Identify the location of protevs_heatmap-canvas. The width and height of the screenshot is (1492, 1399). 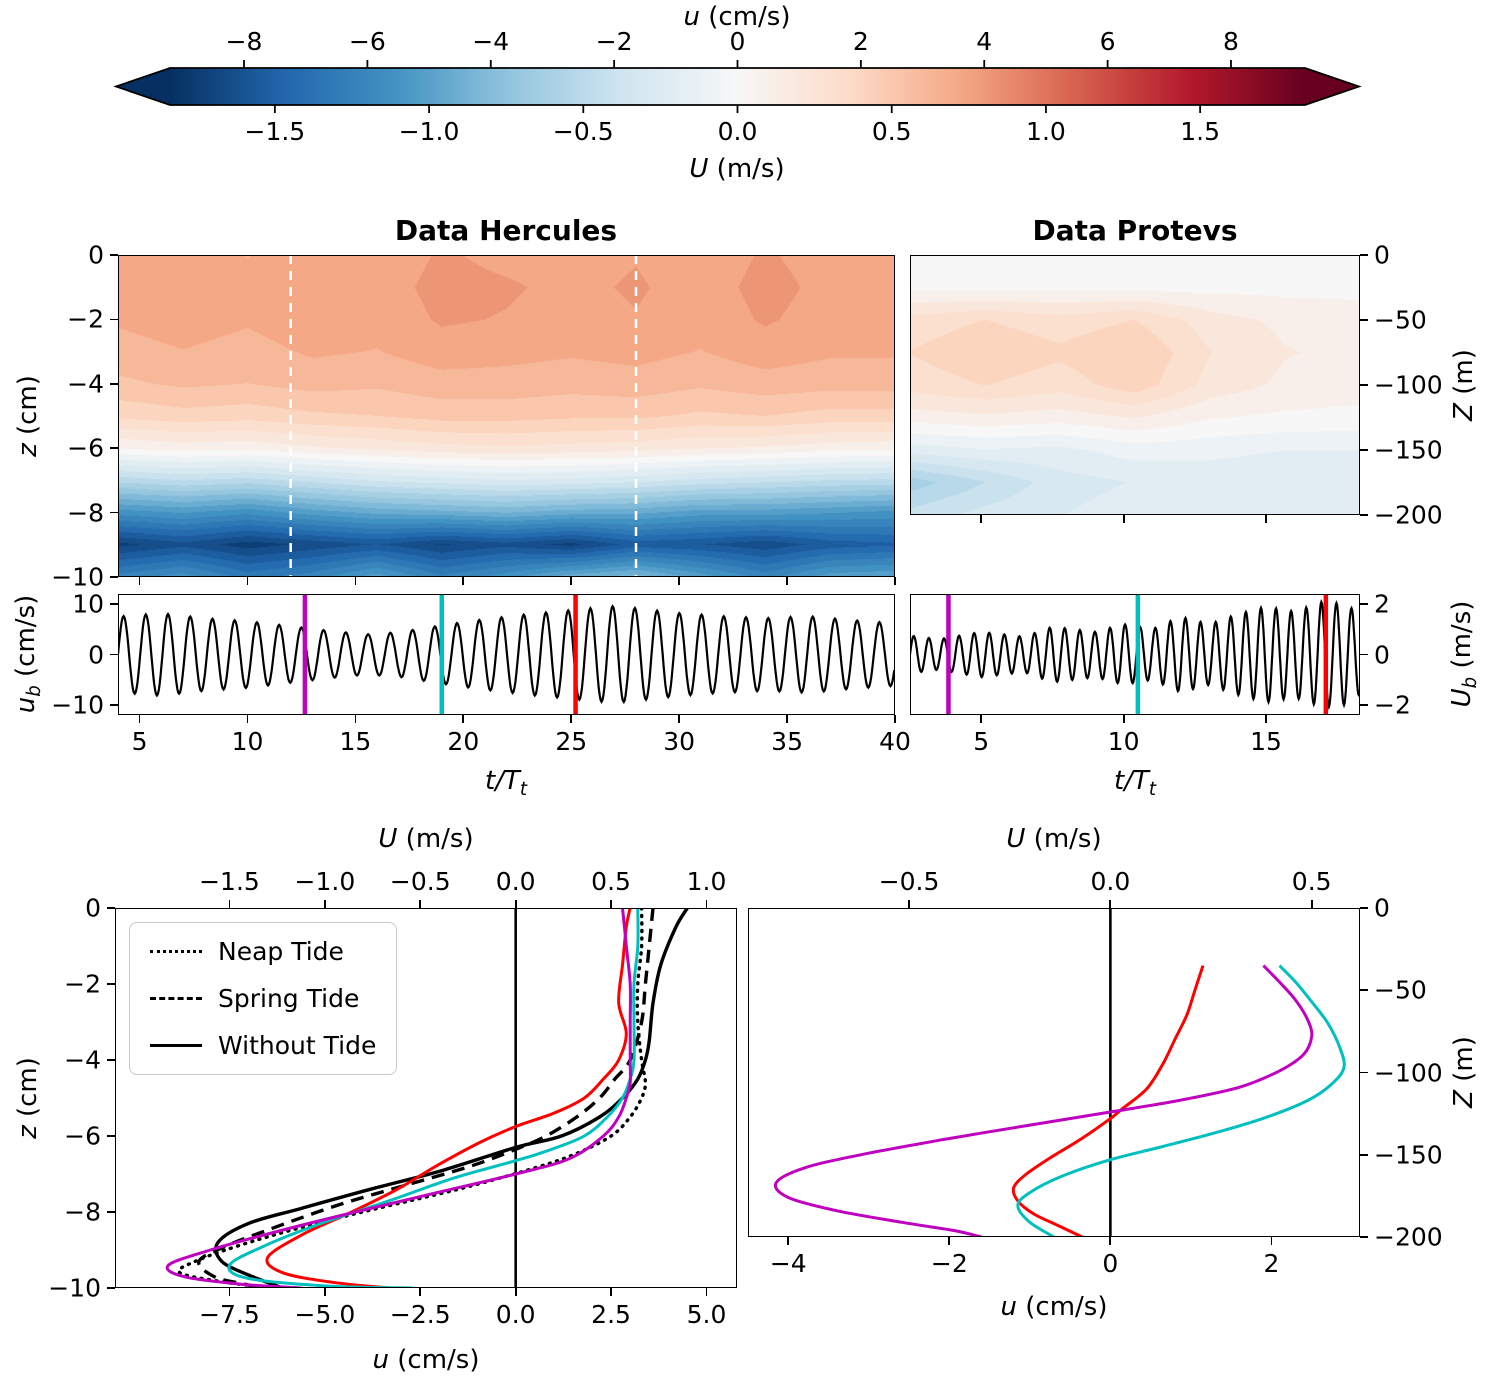
(1135, 385).